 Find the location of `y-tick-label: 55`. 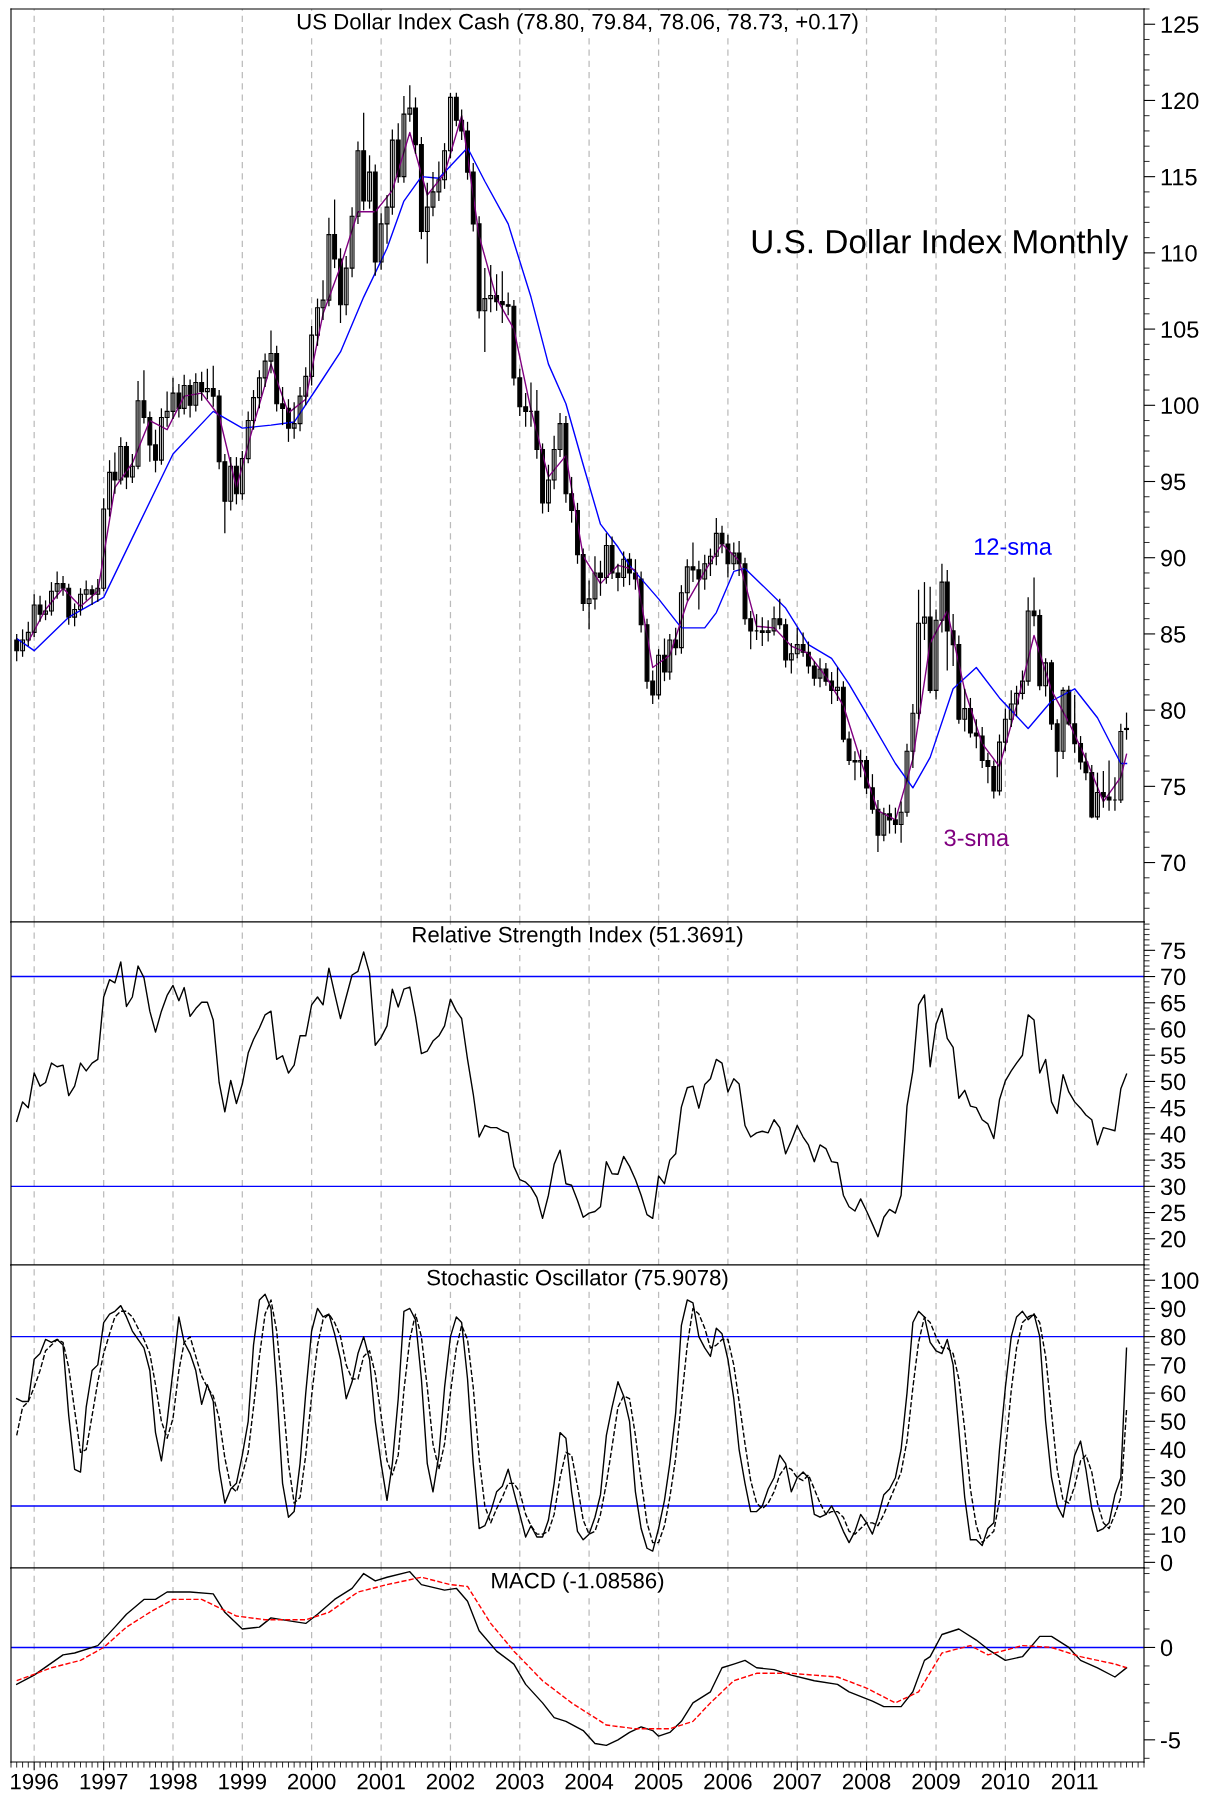

y-tick-label: 55 is located at coordinates (1173, 1055).